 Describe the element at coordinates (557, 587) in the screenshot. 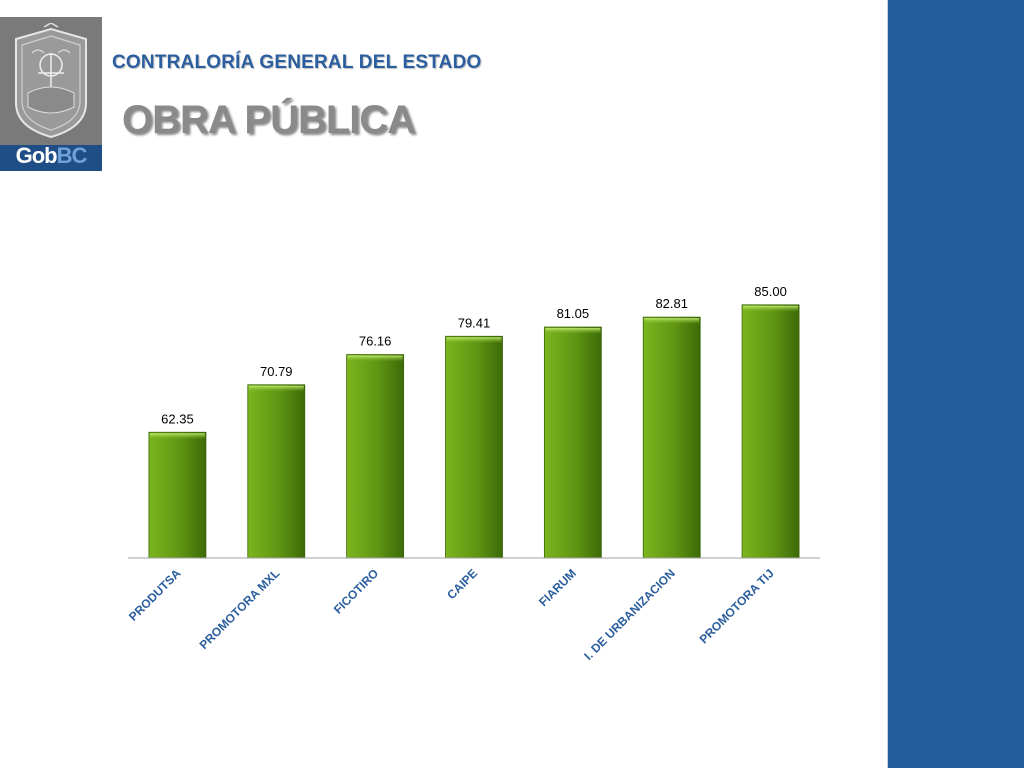

I see `category-label-4: FIARUM` at that location.